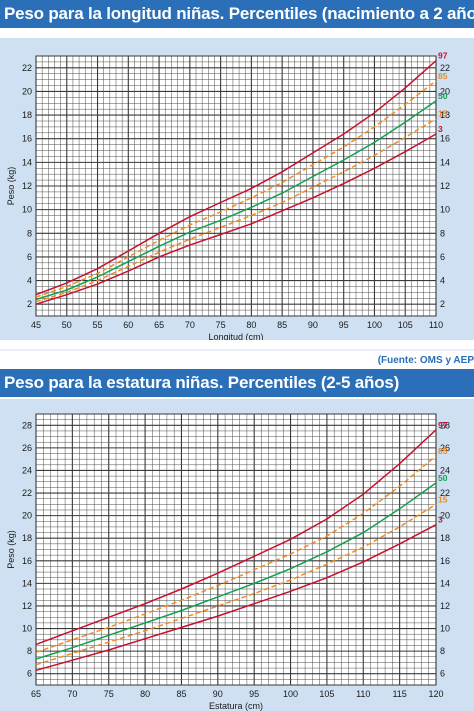 The image size is (474, 711). I want to click on x-tick-label: 55, so click(98, 325).